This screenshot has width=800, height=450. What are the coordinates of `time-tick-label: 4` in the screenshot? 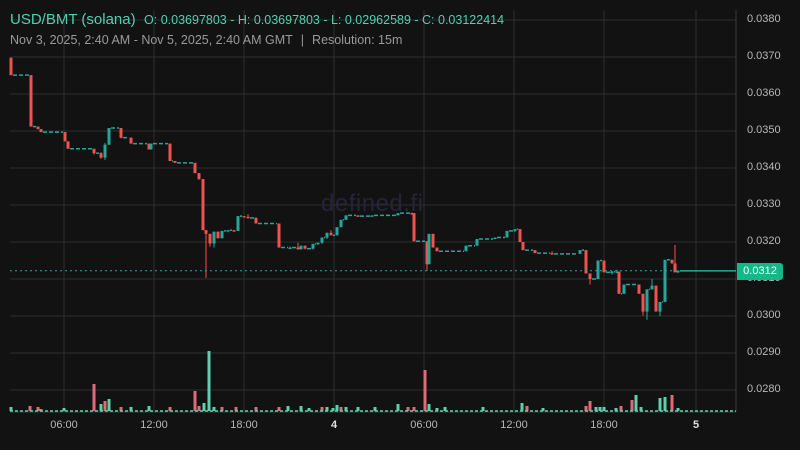 It's located at (334, 425).